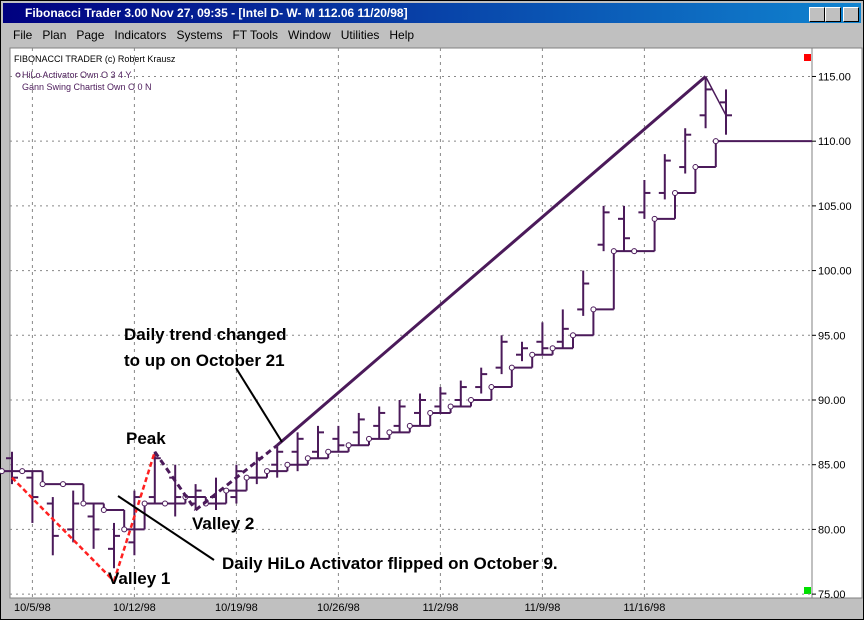 This screenshot has width=864, height=620. I want to click on menu-item: FT Tools, so click(255, 35).